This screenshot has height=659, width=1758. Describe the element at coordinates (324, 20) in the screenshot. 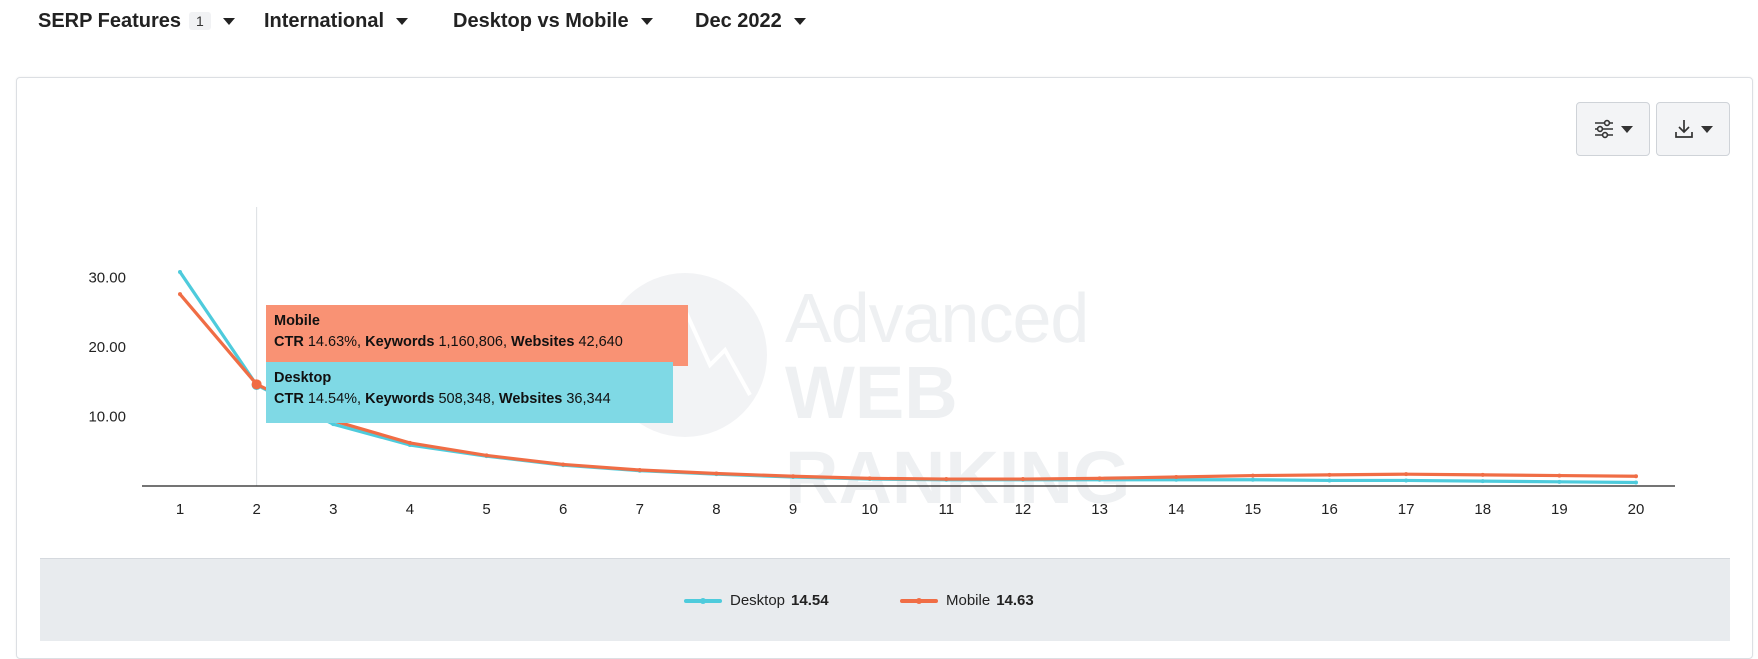

I see `country-label: International` at that location.